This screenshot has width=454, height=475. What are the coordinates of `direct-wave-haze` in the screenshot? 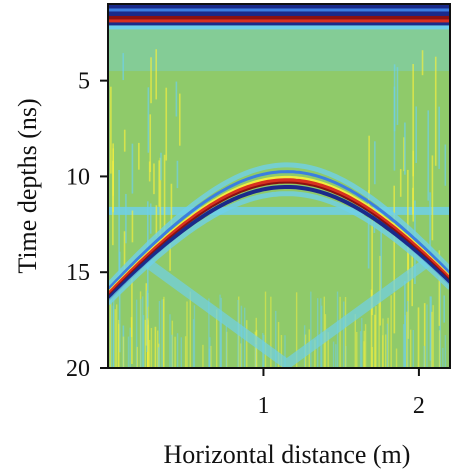 It's located at (279, 50).